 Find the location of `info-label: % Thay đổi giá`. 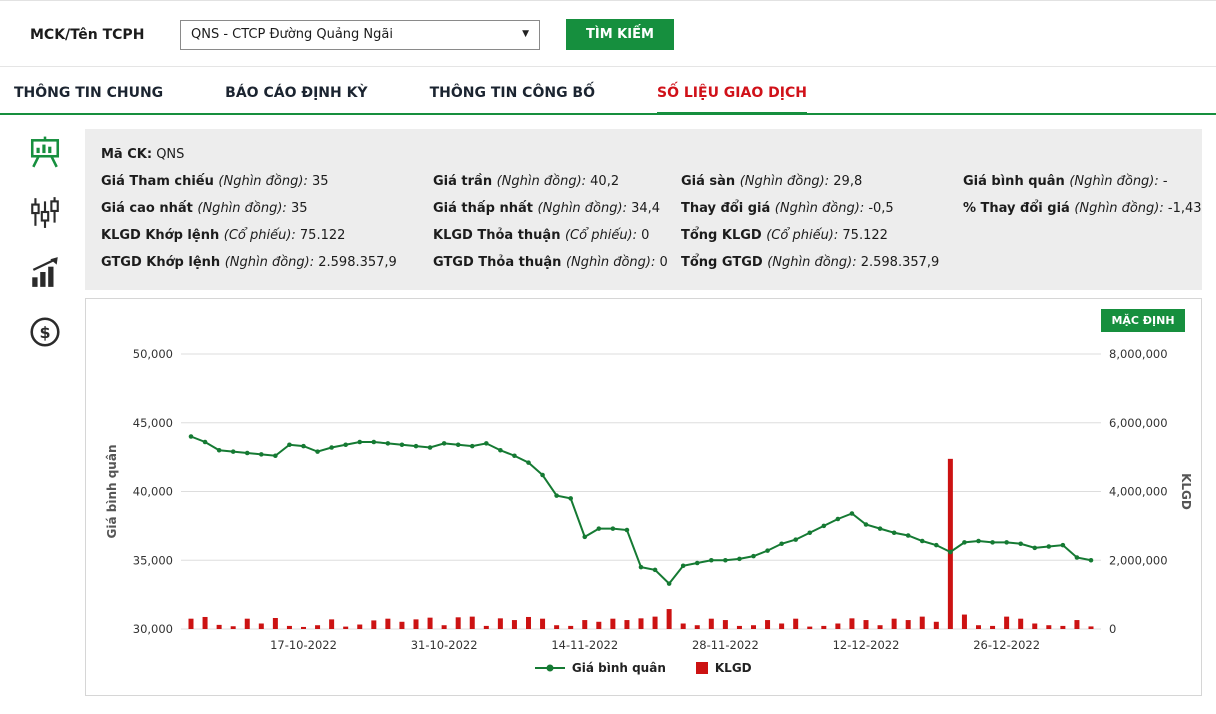

info-label: % Thay đổi giá is located at coordinates (1019, 208).